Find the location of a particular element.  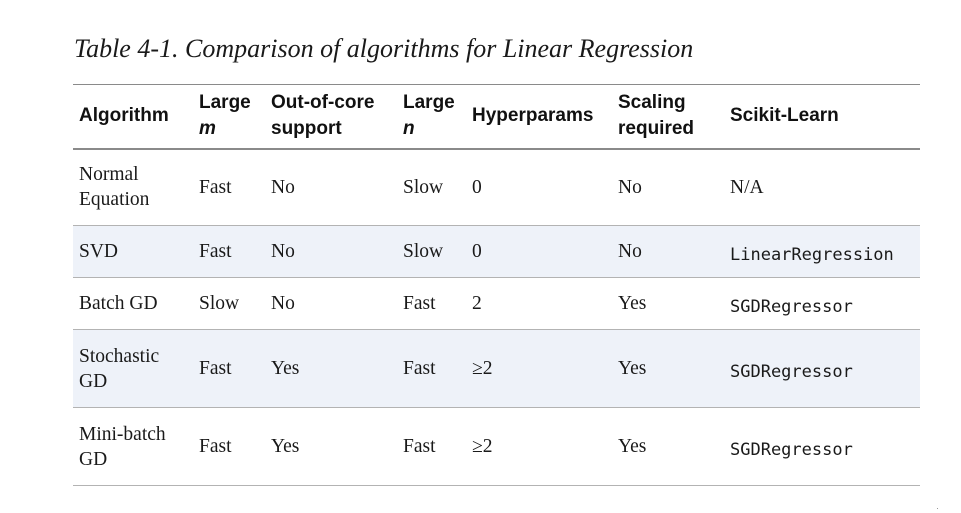

header-out-of-core: Out-of-core support is located at coordinates (331, 117).